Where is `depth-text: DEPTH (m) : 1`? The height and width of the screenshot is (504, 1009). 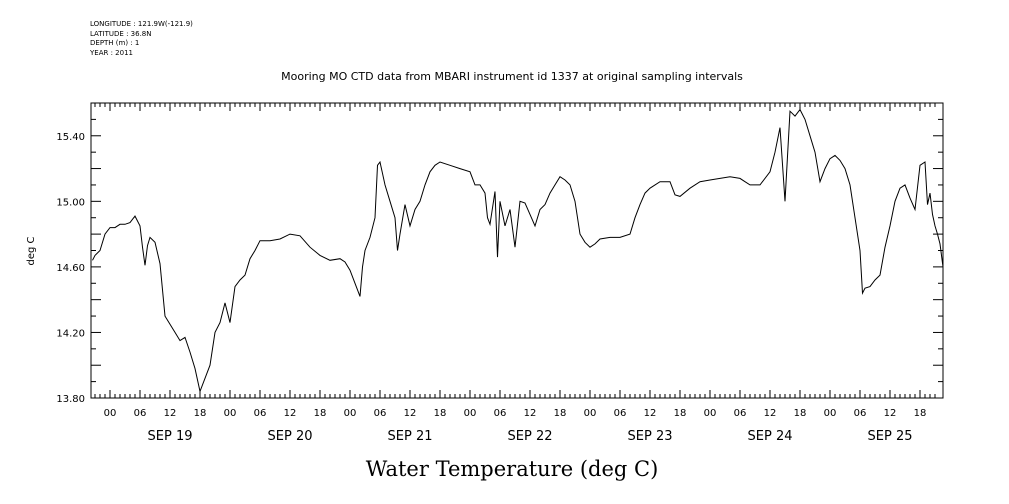
depth-text: DEPTH (m) : 1 is located at coordinates (115, 43).